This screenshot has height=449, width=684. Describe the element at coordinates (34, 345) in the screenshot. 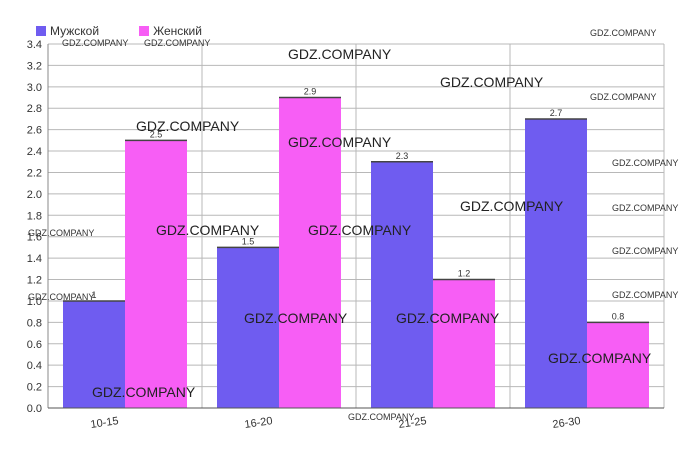

I see `y-tick-label: 0.6` at that location.